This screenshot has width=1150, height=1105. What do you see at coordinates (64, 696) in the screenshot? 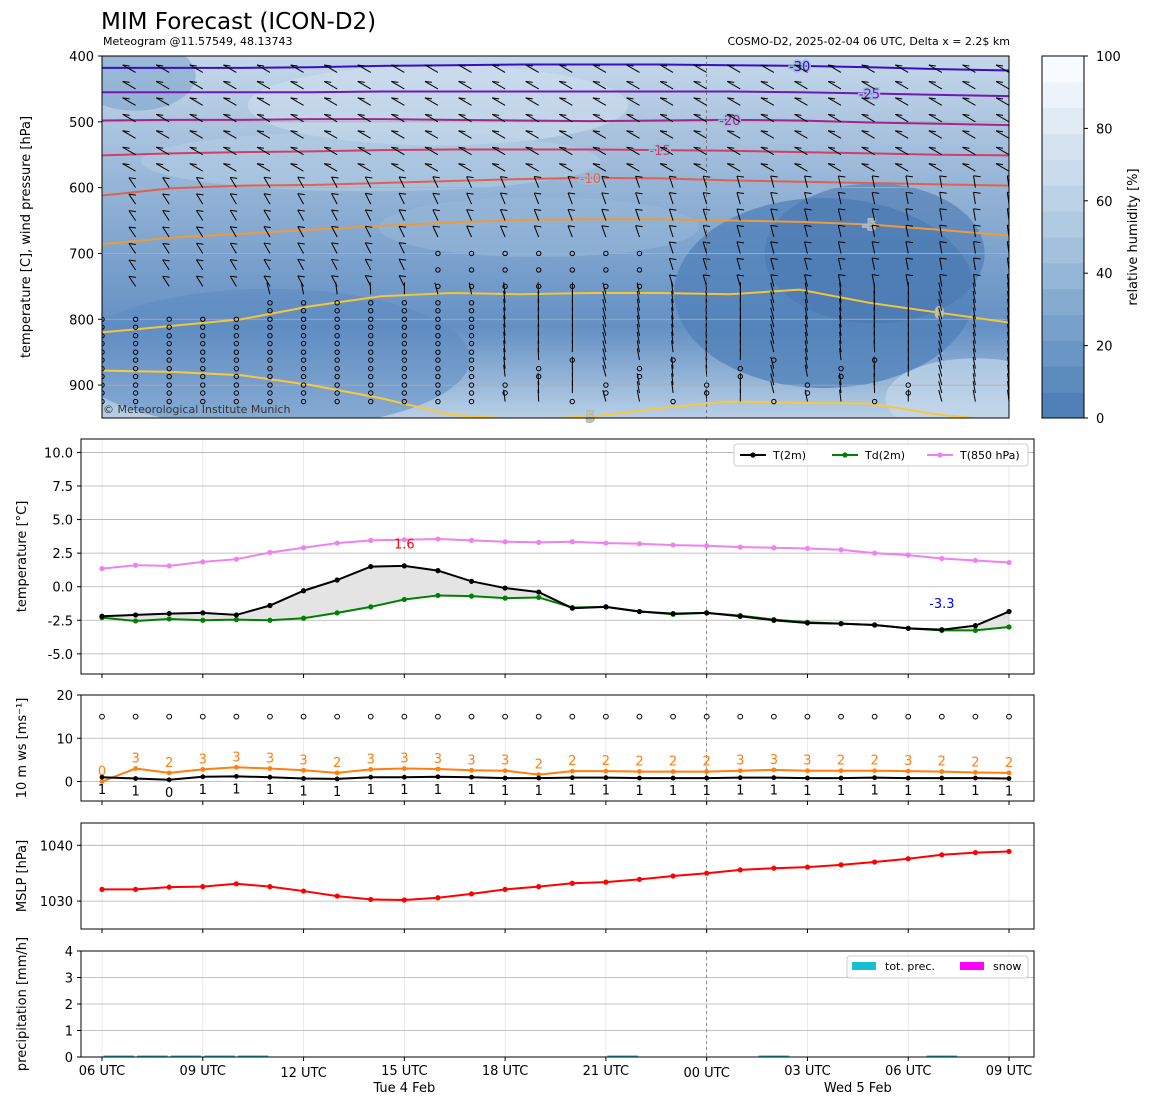
I see `ytick-label: 20` at bounding box center [64, 696].